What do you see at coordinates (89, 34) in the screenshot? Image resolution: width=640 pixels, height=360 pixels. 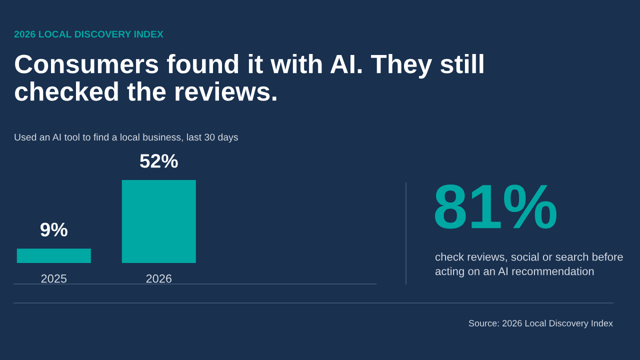 I see `text: 2026 LOCAL DISCOVERY INDEX` at bounding box center [89, 34].